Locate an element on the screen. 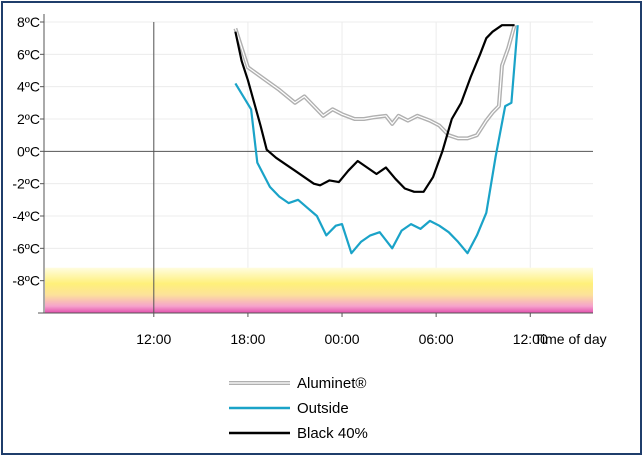  y-tick-label: 0ºC is located at coordinates (28, 151).